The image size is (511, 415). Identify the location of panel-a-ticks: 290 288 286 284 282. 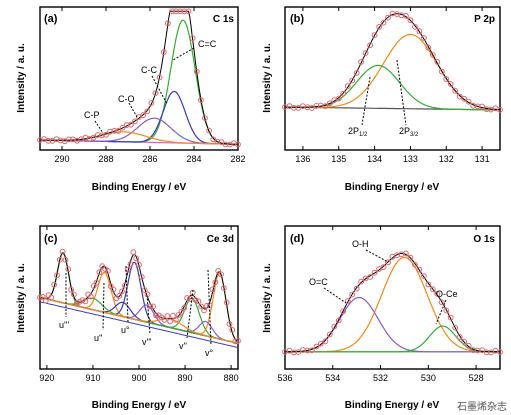
(150, 85).